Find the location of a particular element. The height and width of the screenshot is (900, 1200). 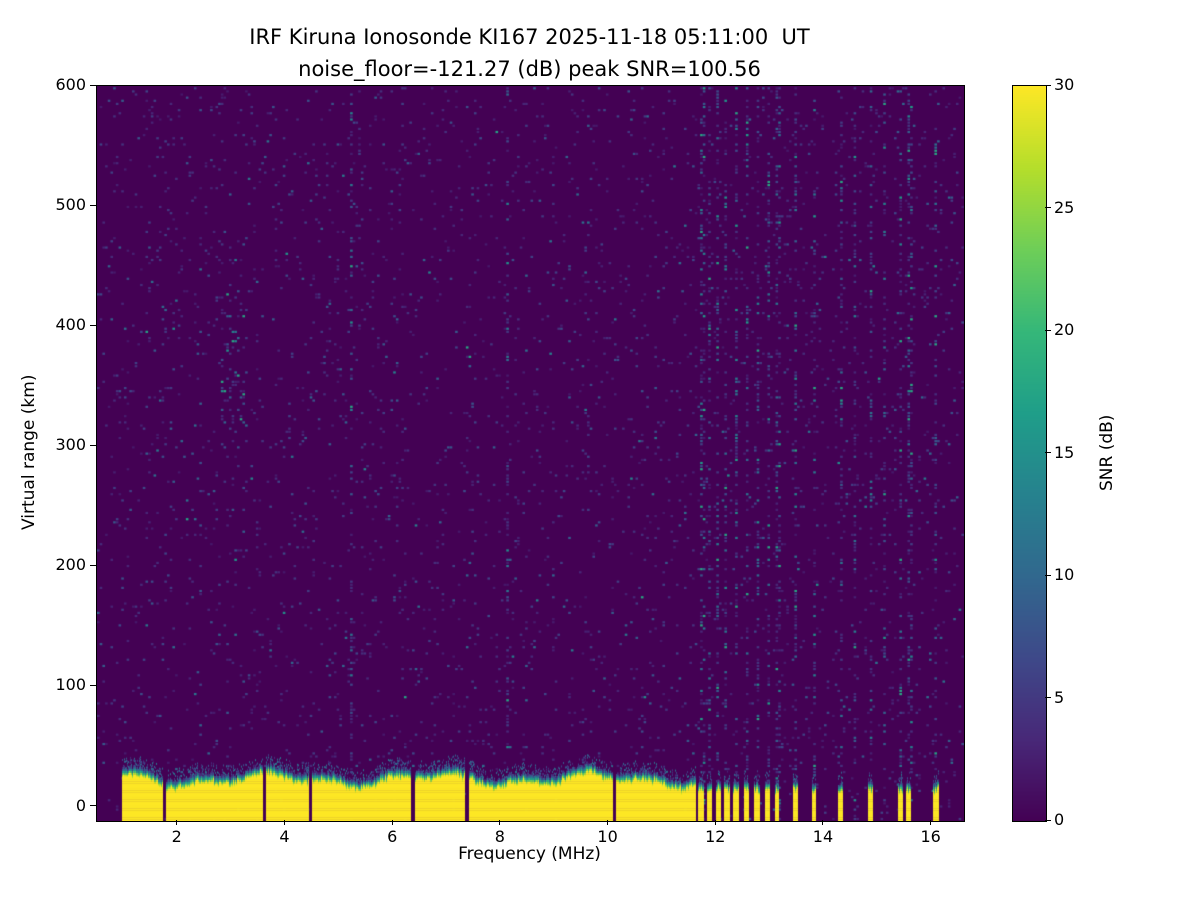

x-tick-label: 4 is located at coordinates (284, 836).